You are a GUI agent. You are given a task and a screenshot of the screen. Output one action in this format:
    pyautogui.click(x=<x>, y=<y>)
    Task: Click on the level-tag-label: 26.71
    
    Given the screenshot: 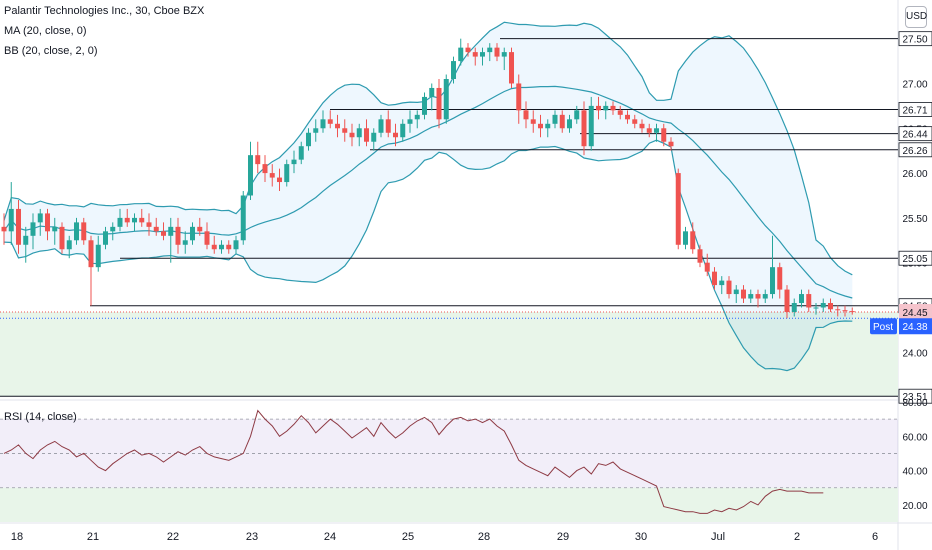 What is the action you would take?
    pyautogui.click(x=914, y=110)
    